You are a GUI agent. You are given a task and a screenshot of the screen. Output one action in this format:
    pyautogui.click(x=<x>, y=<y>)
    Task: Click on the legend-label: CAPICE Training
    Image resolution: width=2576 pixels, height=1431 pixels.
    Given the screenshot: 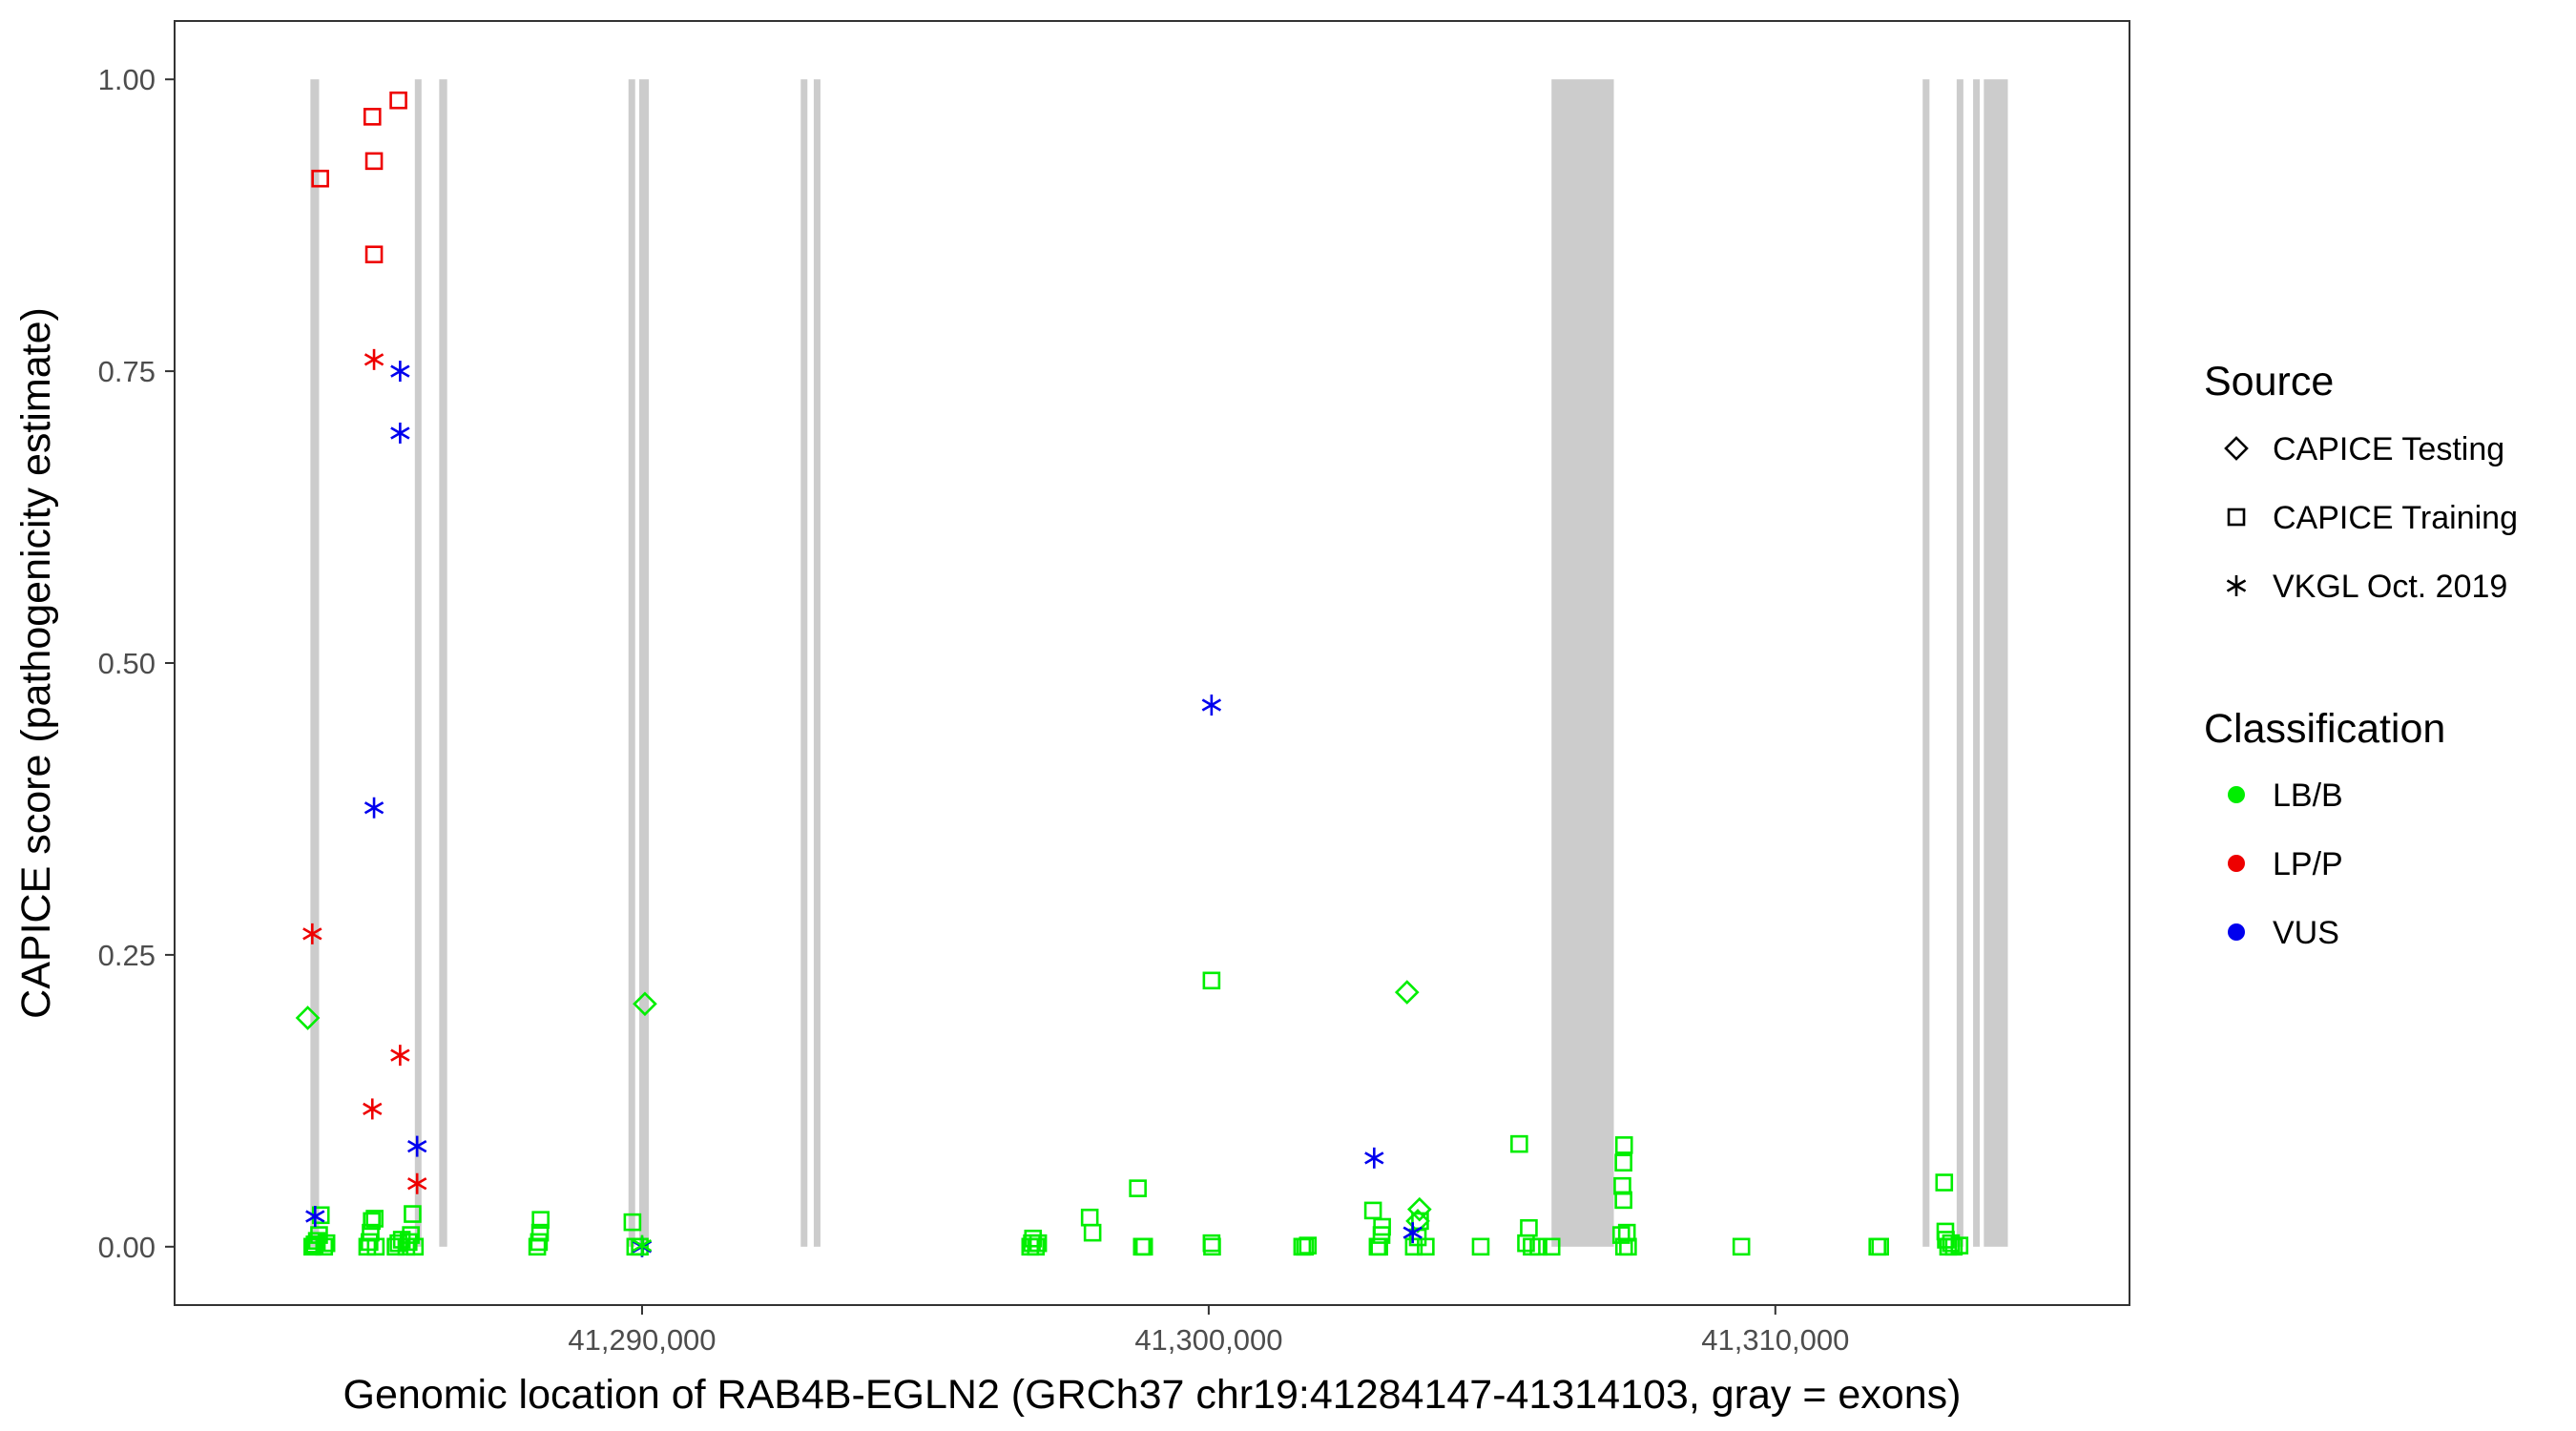 What is the action you would take?
    pyautogui.click(x=2395, y=518)
    